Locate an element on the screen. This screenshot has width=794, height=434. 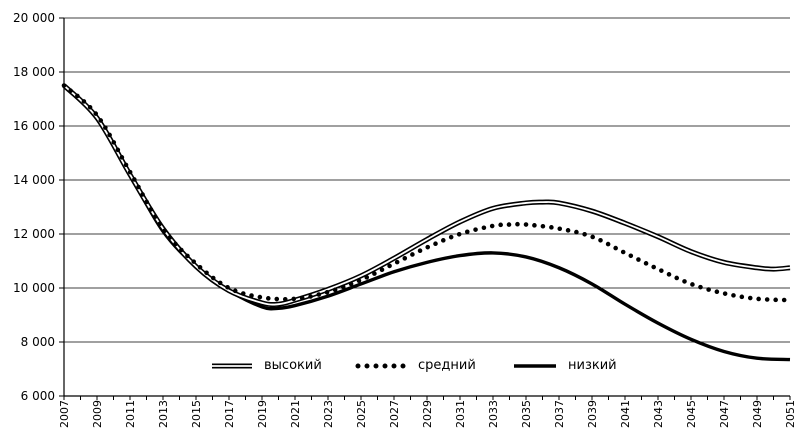
y-tick-label: 10 000 is located at coordinates (34, 288).